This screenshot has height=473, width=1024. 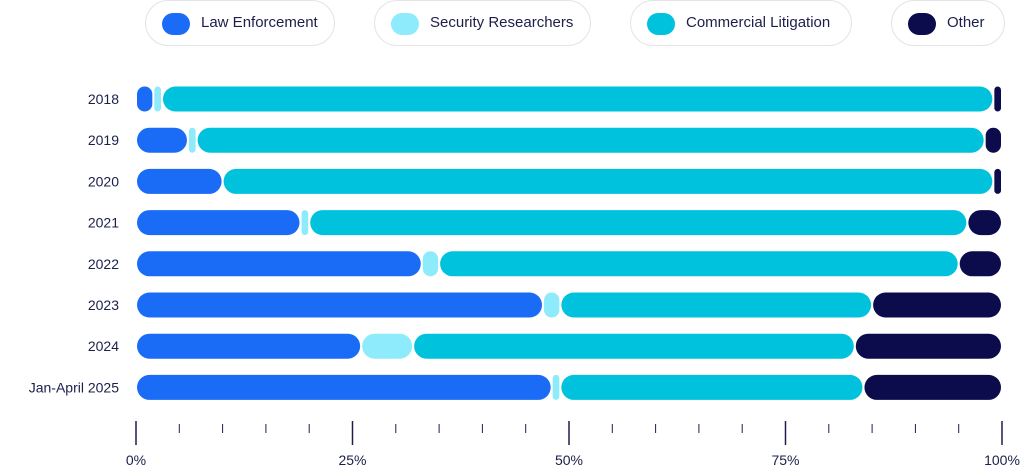 I want to click on category-label: Jan-April 2025, so click(x=74, y=387).